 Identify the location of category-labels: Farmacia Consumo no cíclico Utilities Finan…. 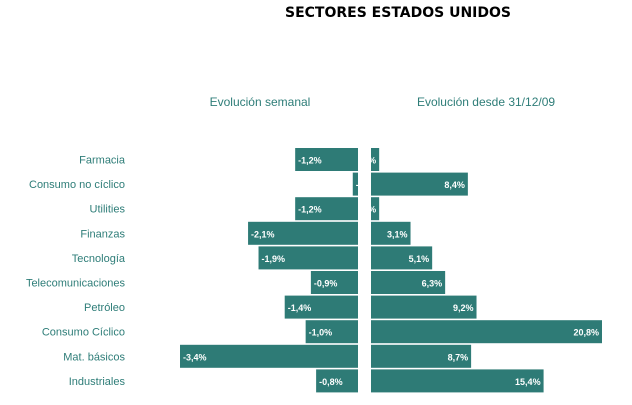
(76, 271).